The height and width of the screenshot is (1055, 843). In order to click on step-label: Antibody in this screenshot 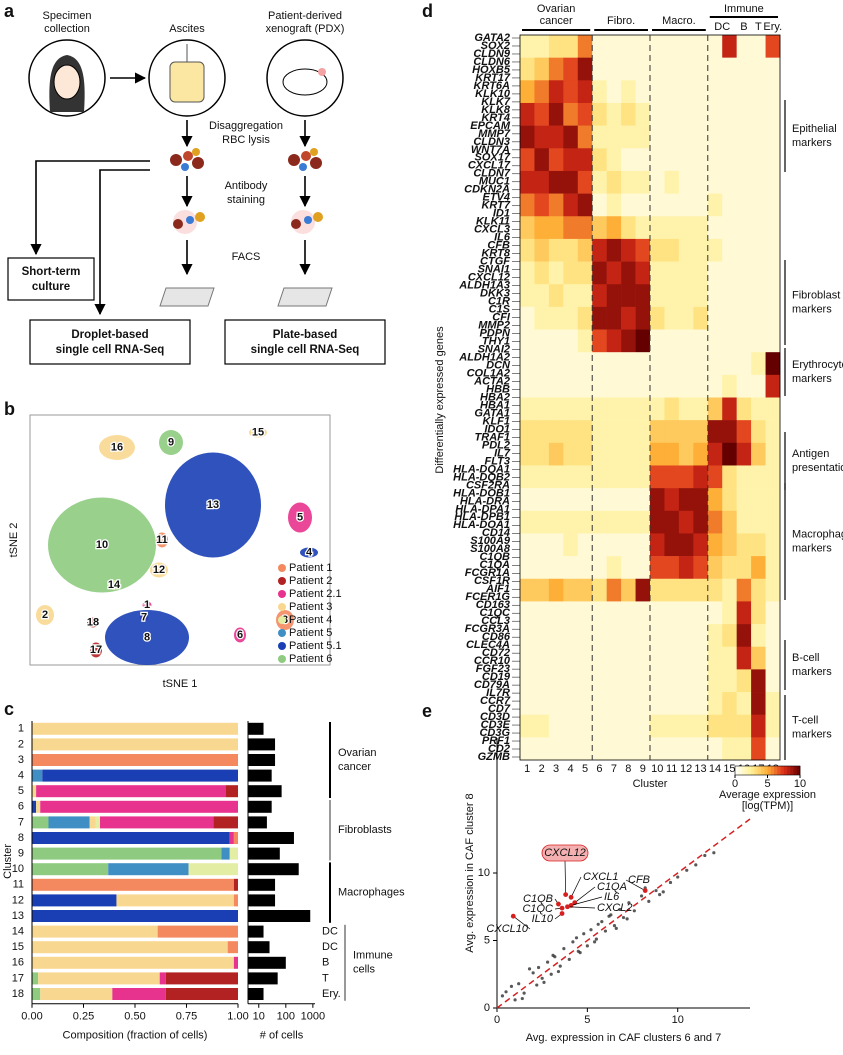, I will do `click(246, 186)`.